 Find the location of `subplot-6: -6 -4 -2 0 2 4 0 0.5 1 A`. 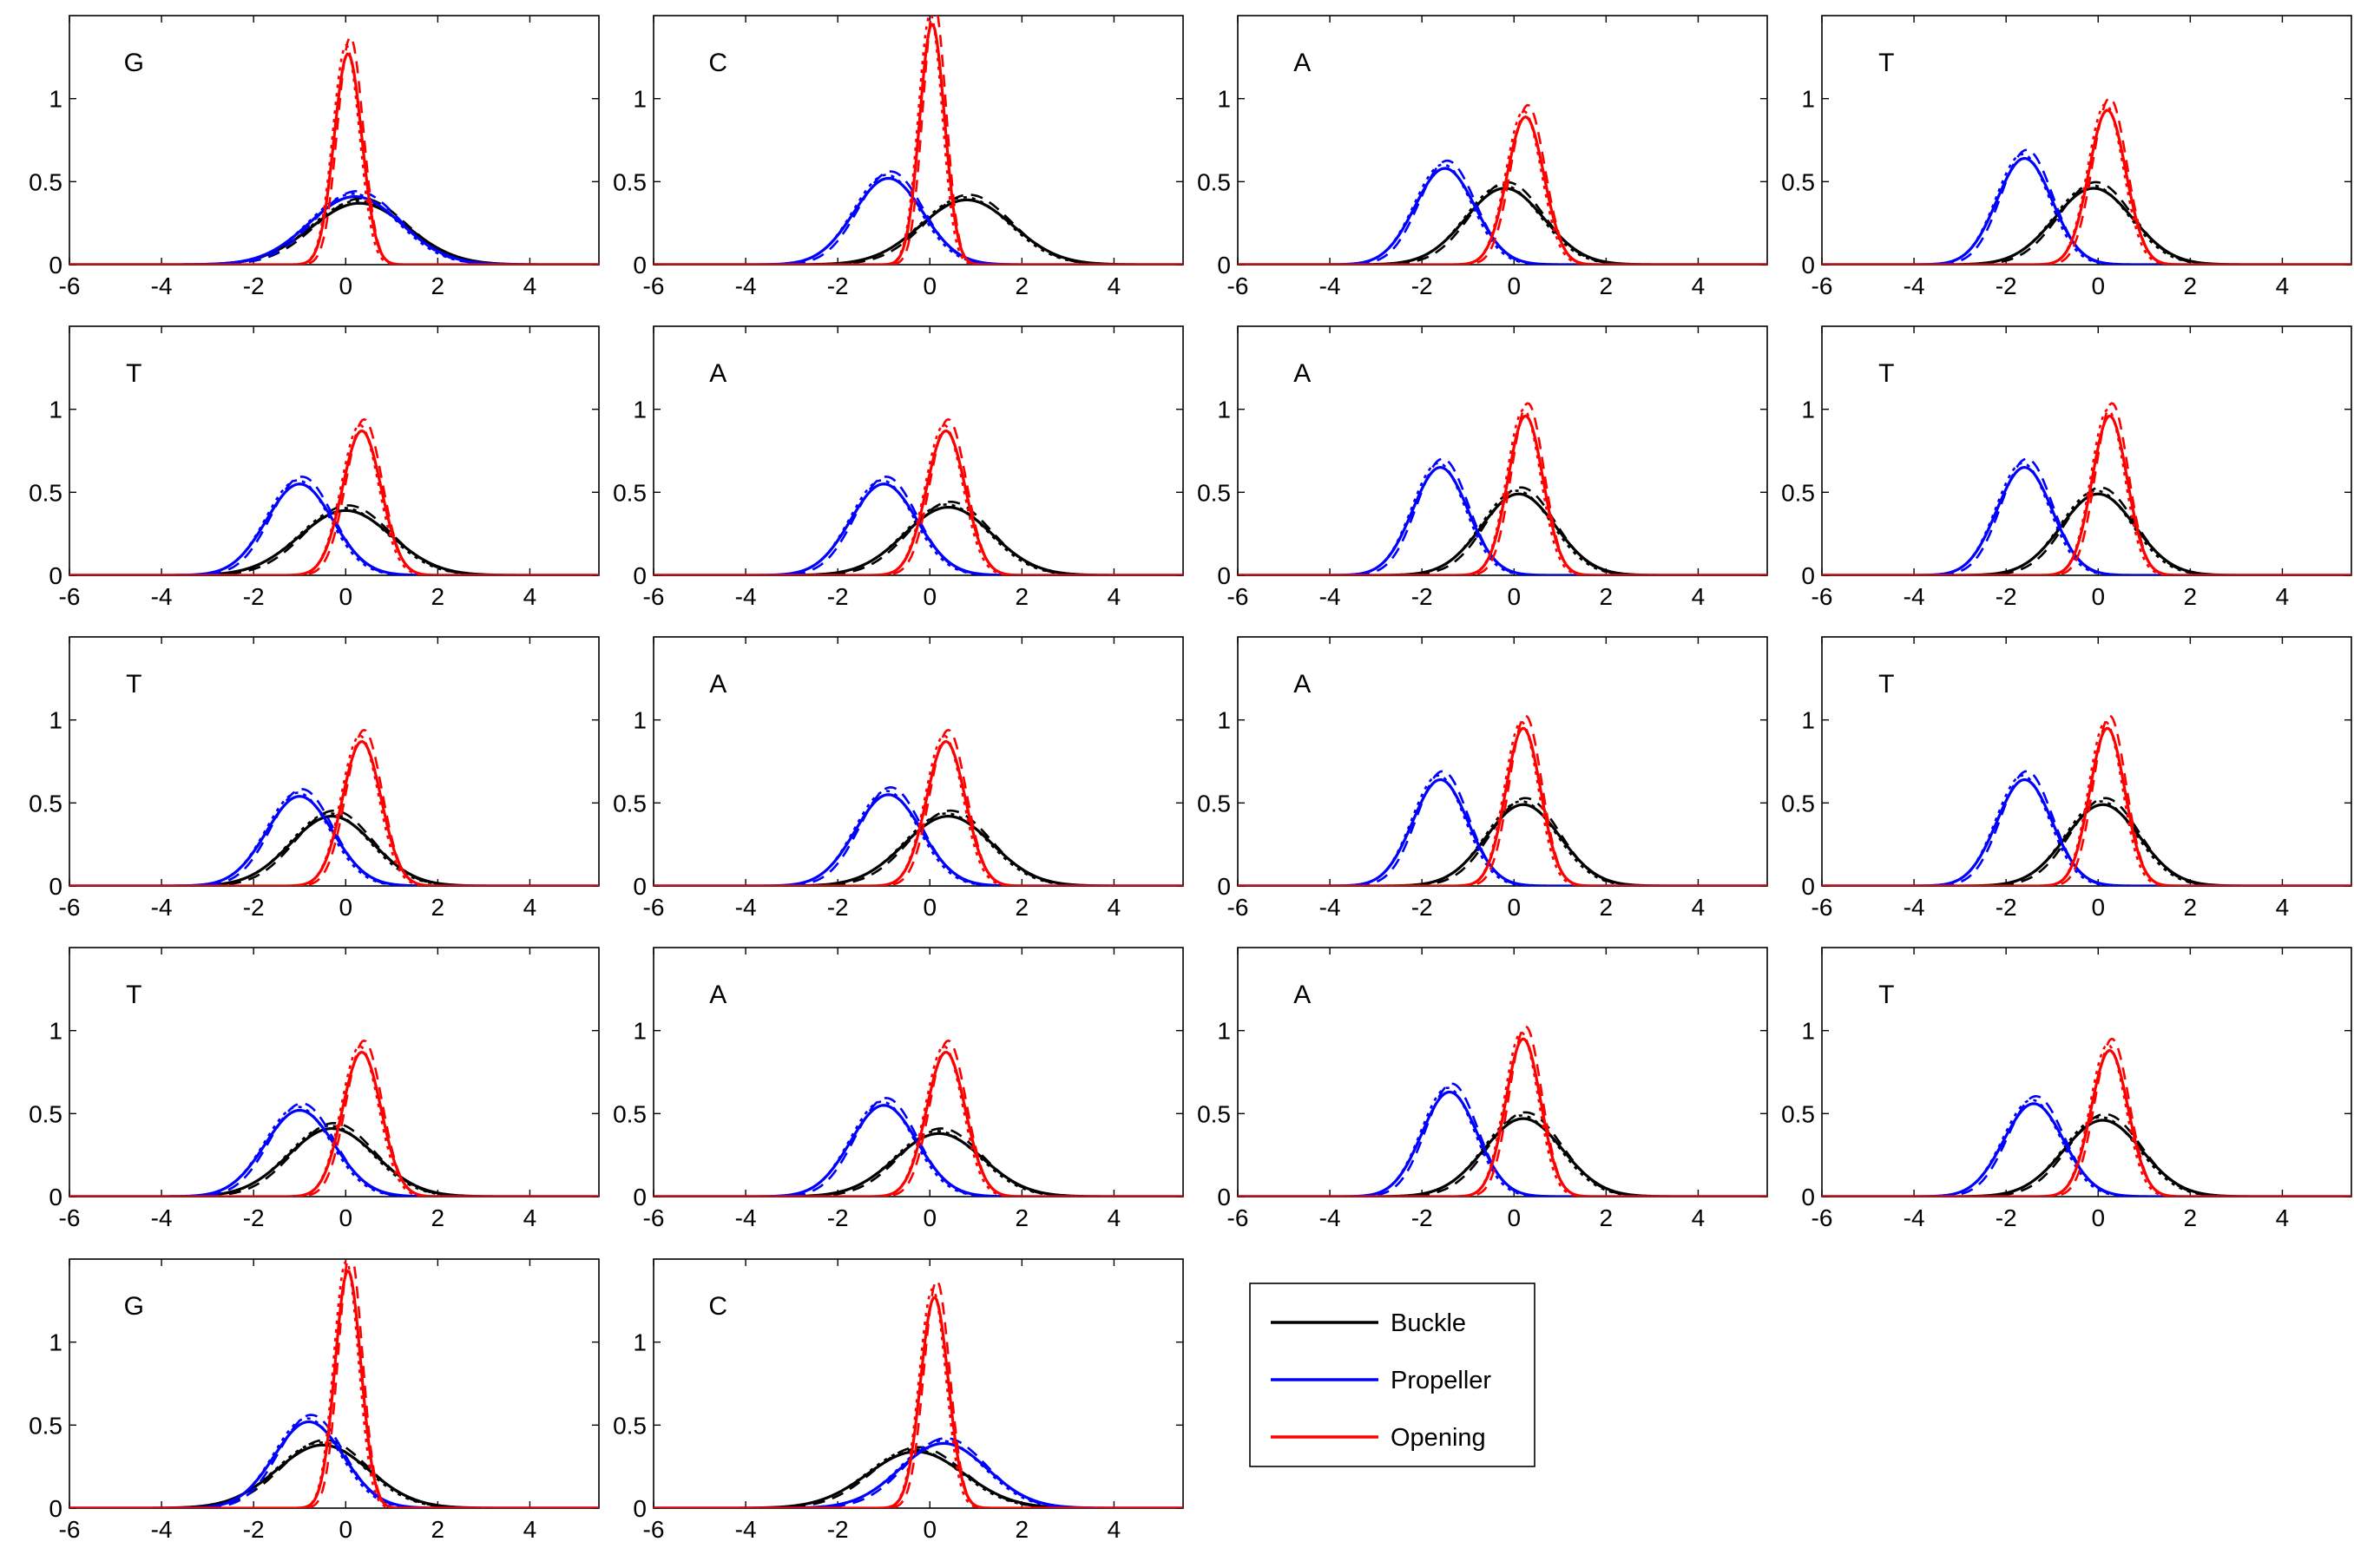

subplot-6: -6 -4 -2 0 2 4 0 0.5 1 A is located at coordinates (898, 467).